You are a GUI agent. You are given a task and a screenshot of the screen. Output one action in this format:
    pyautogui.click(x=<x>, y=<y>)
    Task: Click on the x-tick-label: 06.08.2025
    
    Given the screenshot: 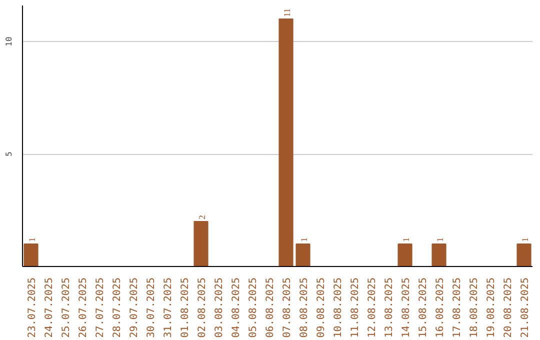 What is the action you would take?
    pyautogui.click(x=270, y=307)
    